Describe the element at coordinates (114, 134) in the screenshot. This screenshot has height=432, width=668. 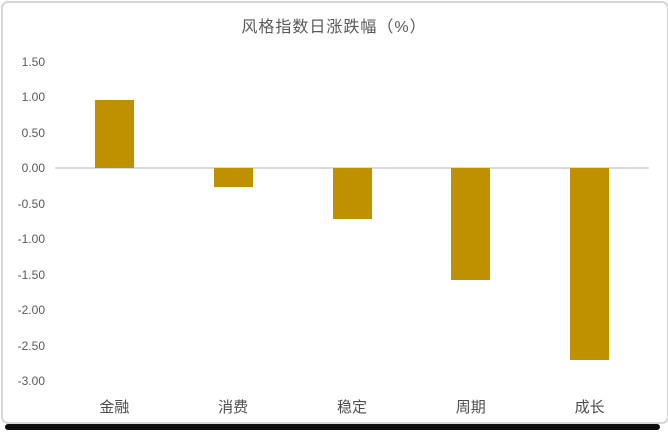
I see `bar-金融` at that location.